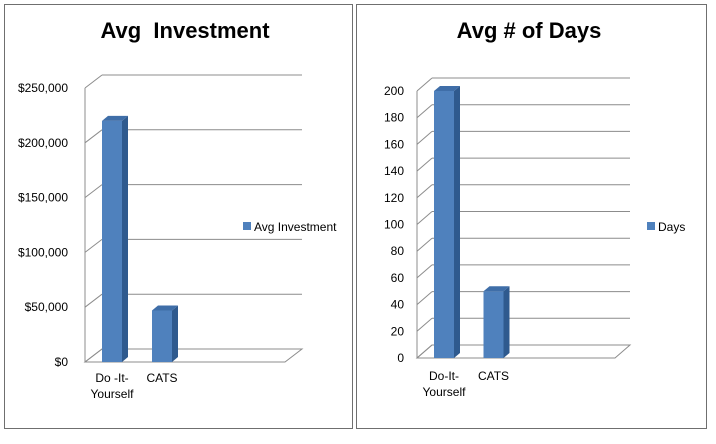 This screenshot has width=716, height=444. What do you see at coordinates (398, 251) in the screenshot?
I see `y-tick-label: 80` at bounding box center [398, 251].